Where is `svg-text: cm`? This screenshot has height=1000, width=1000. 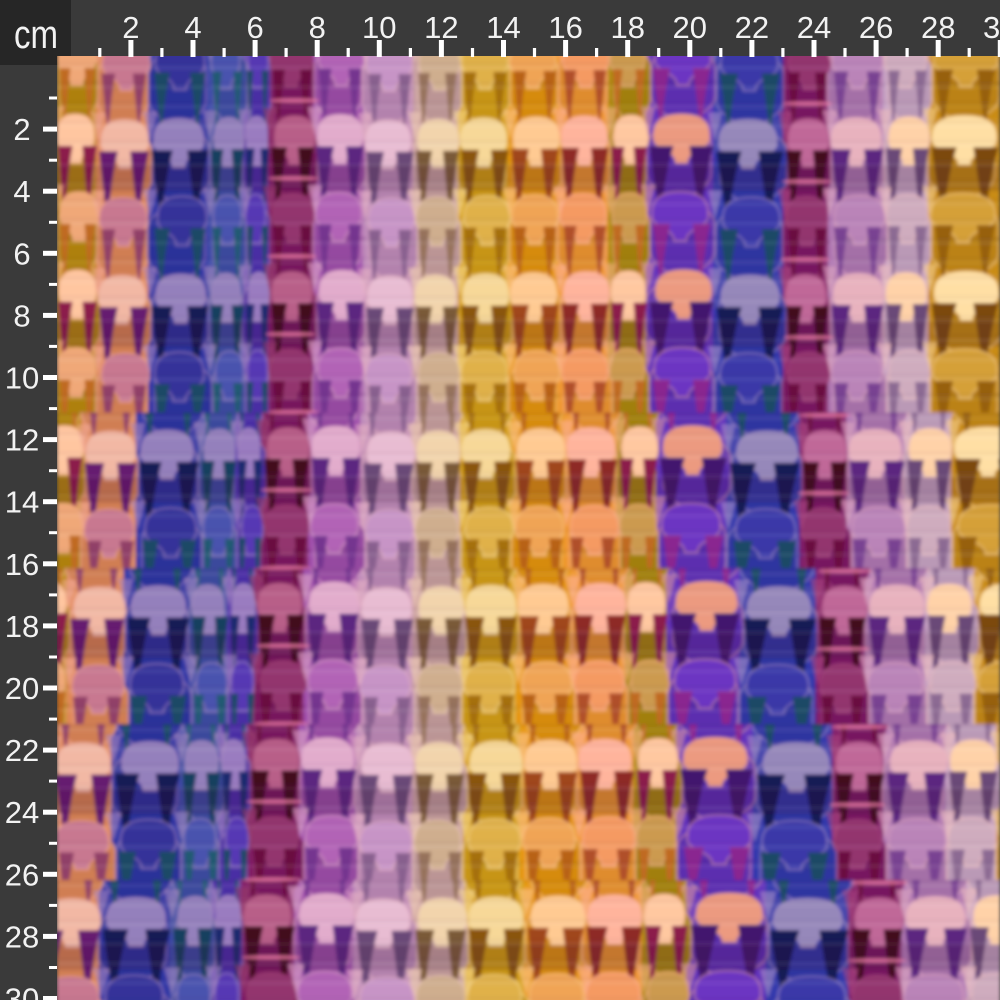 svg-text: cm is located at coordinates (36, 35).